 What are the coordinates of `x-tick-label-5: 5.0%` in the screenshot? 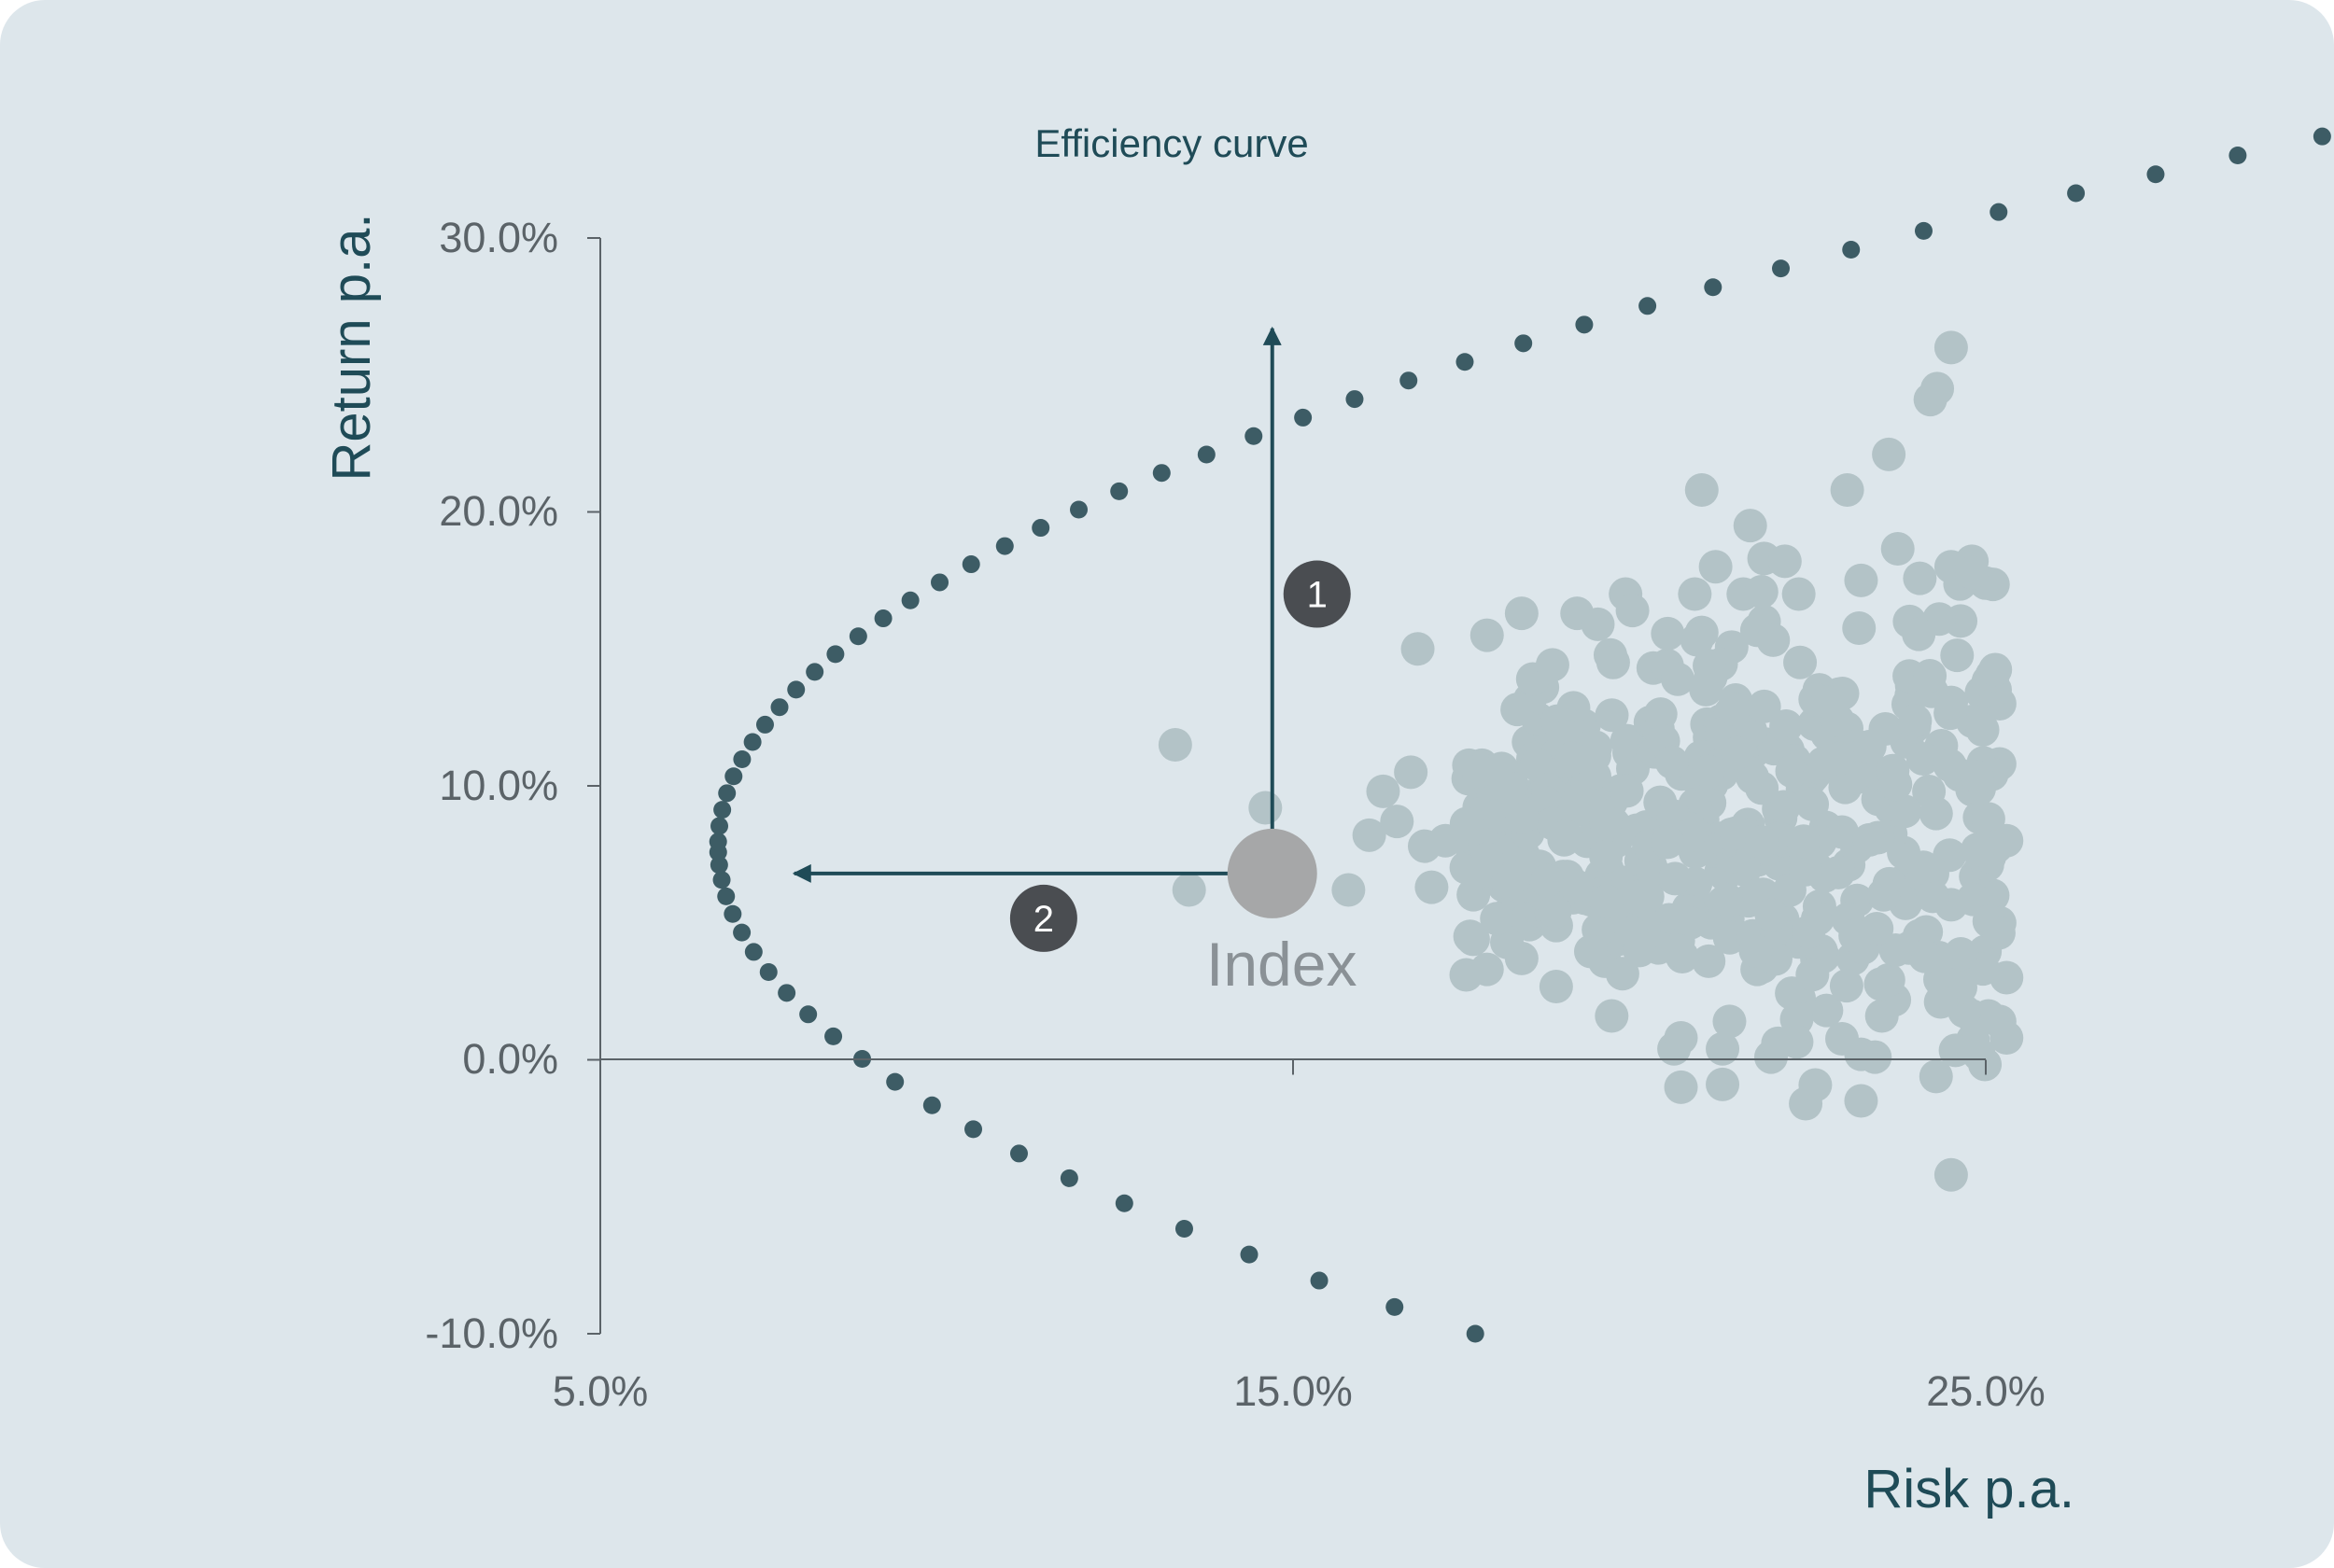 It's located at (601, 1391).